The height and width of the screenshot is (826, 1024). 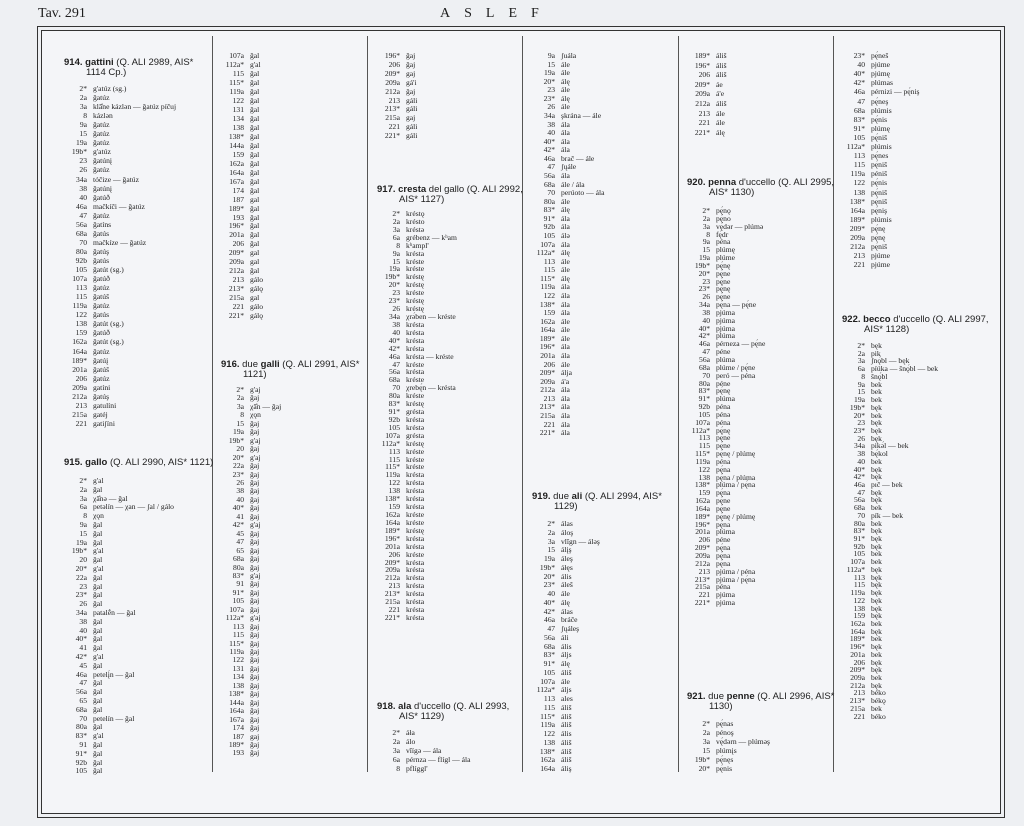 What do you see at coordinates (430, 356) in the screenshot?
I see `dialect-form: krésta — kréste` at bounding box center [430, 356].